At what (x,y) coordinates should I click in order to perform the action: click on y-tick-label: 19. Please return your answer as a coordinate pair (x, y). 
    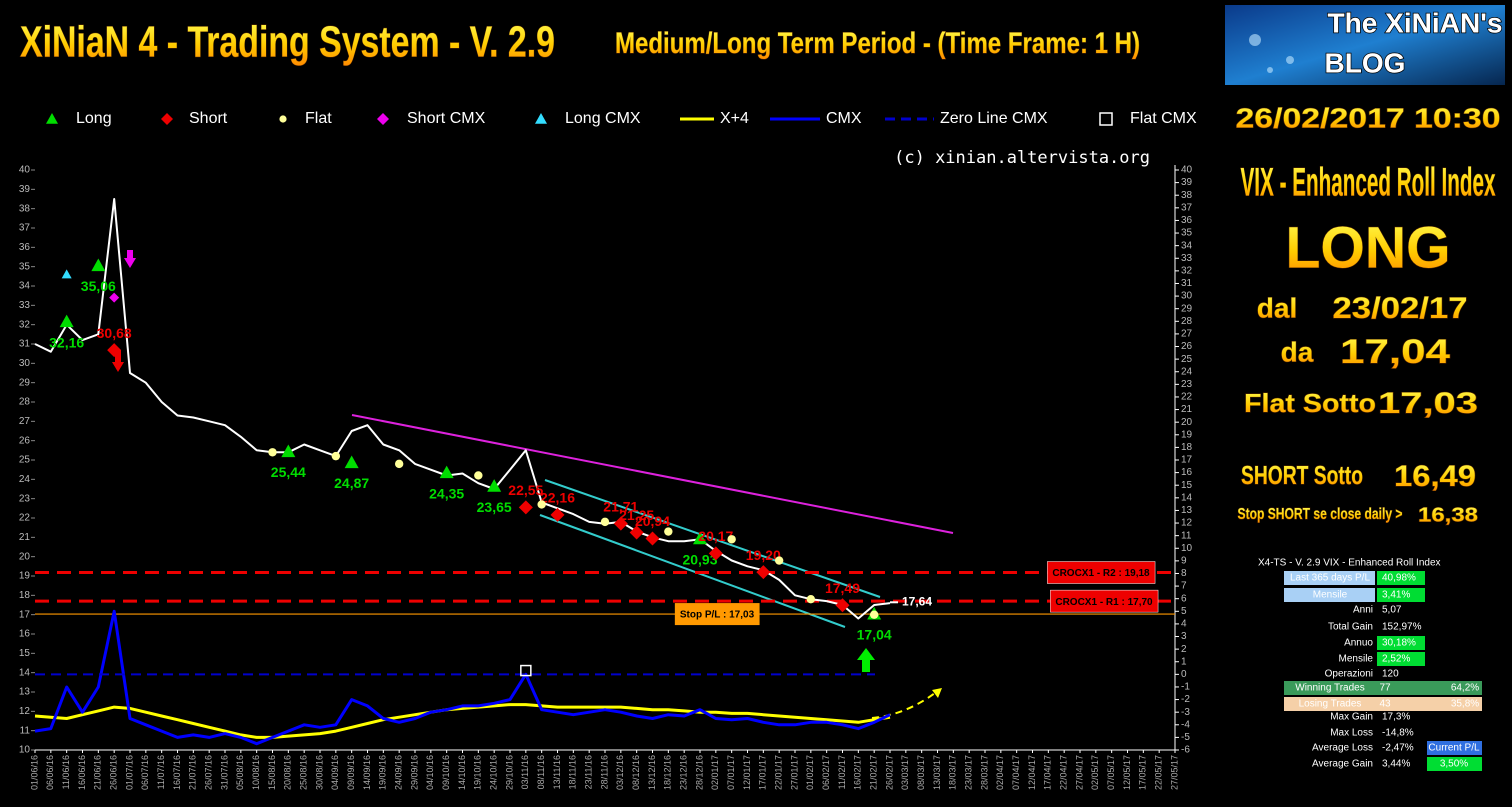
    Looking at the image, I should click on (25, 576).